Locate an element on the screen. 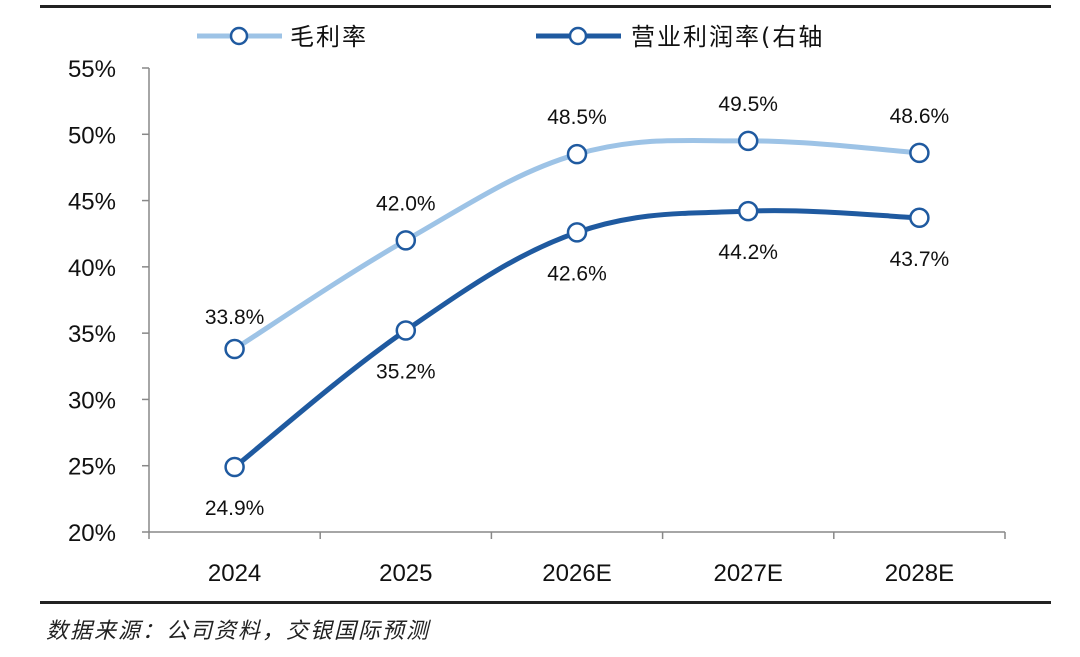  x-tick-label: 2025 is located at coordinates (405, 573).